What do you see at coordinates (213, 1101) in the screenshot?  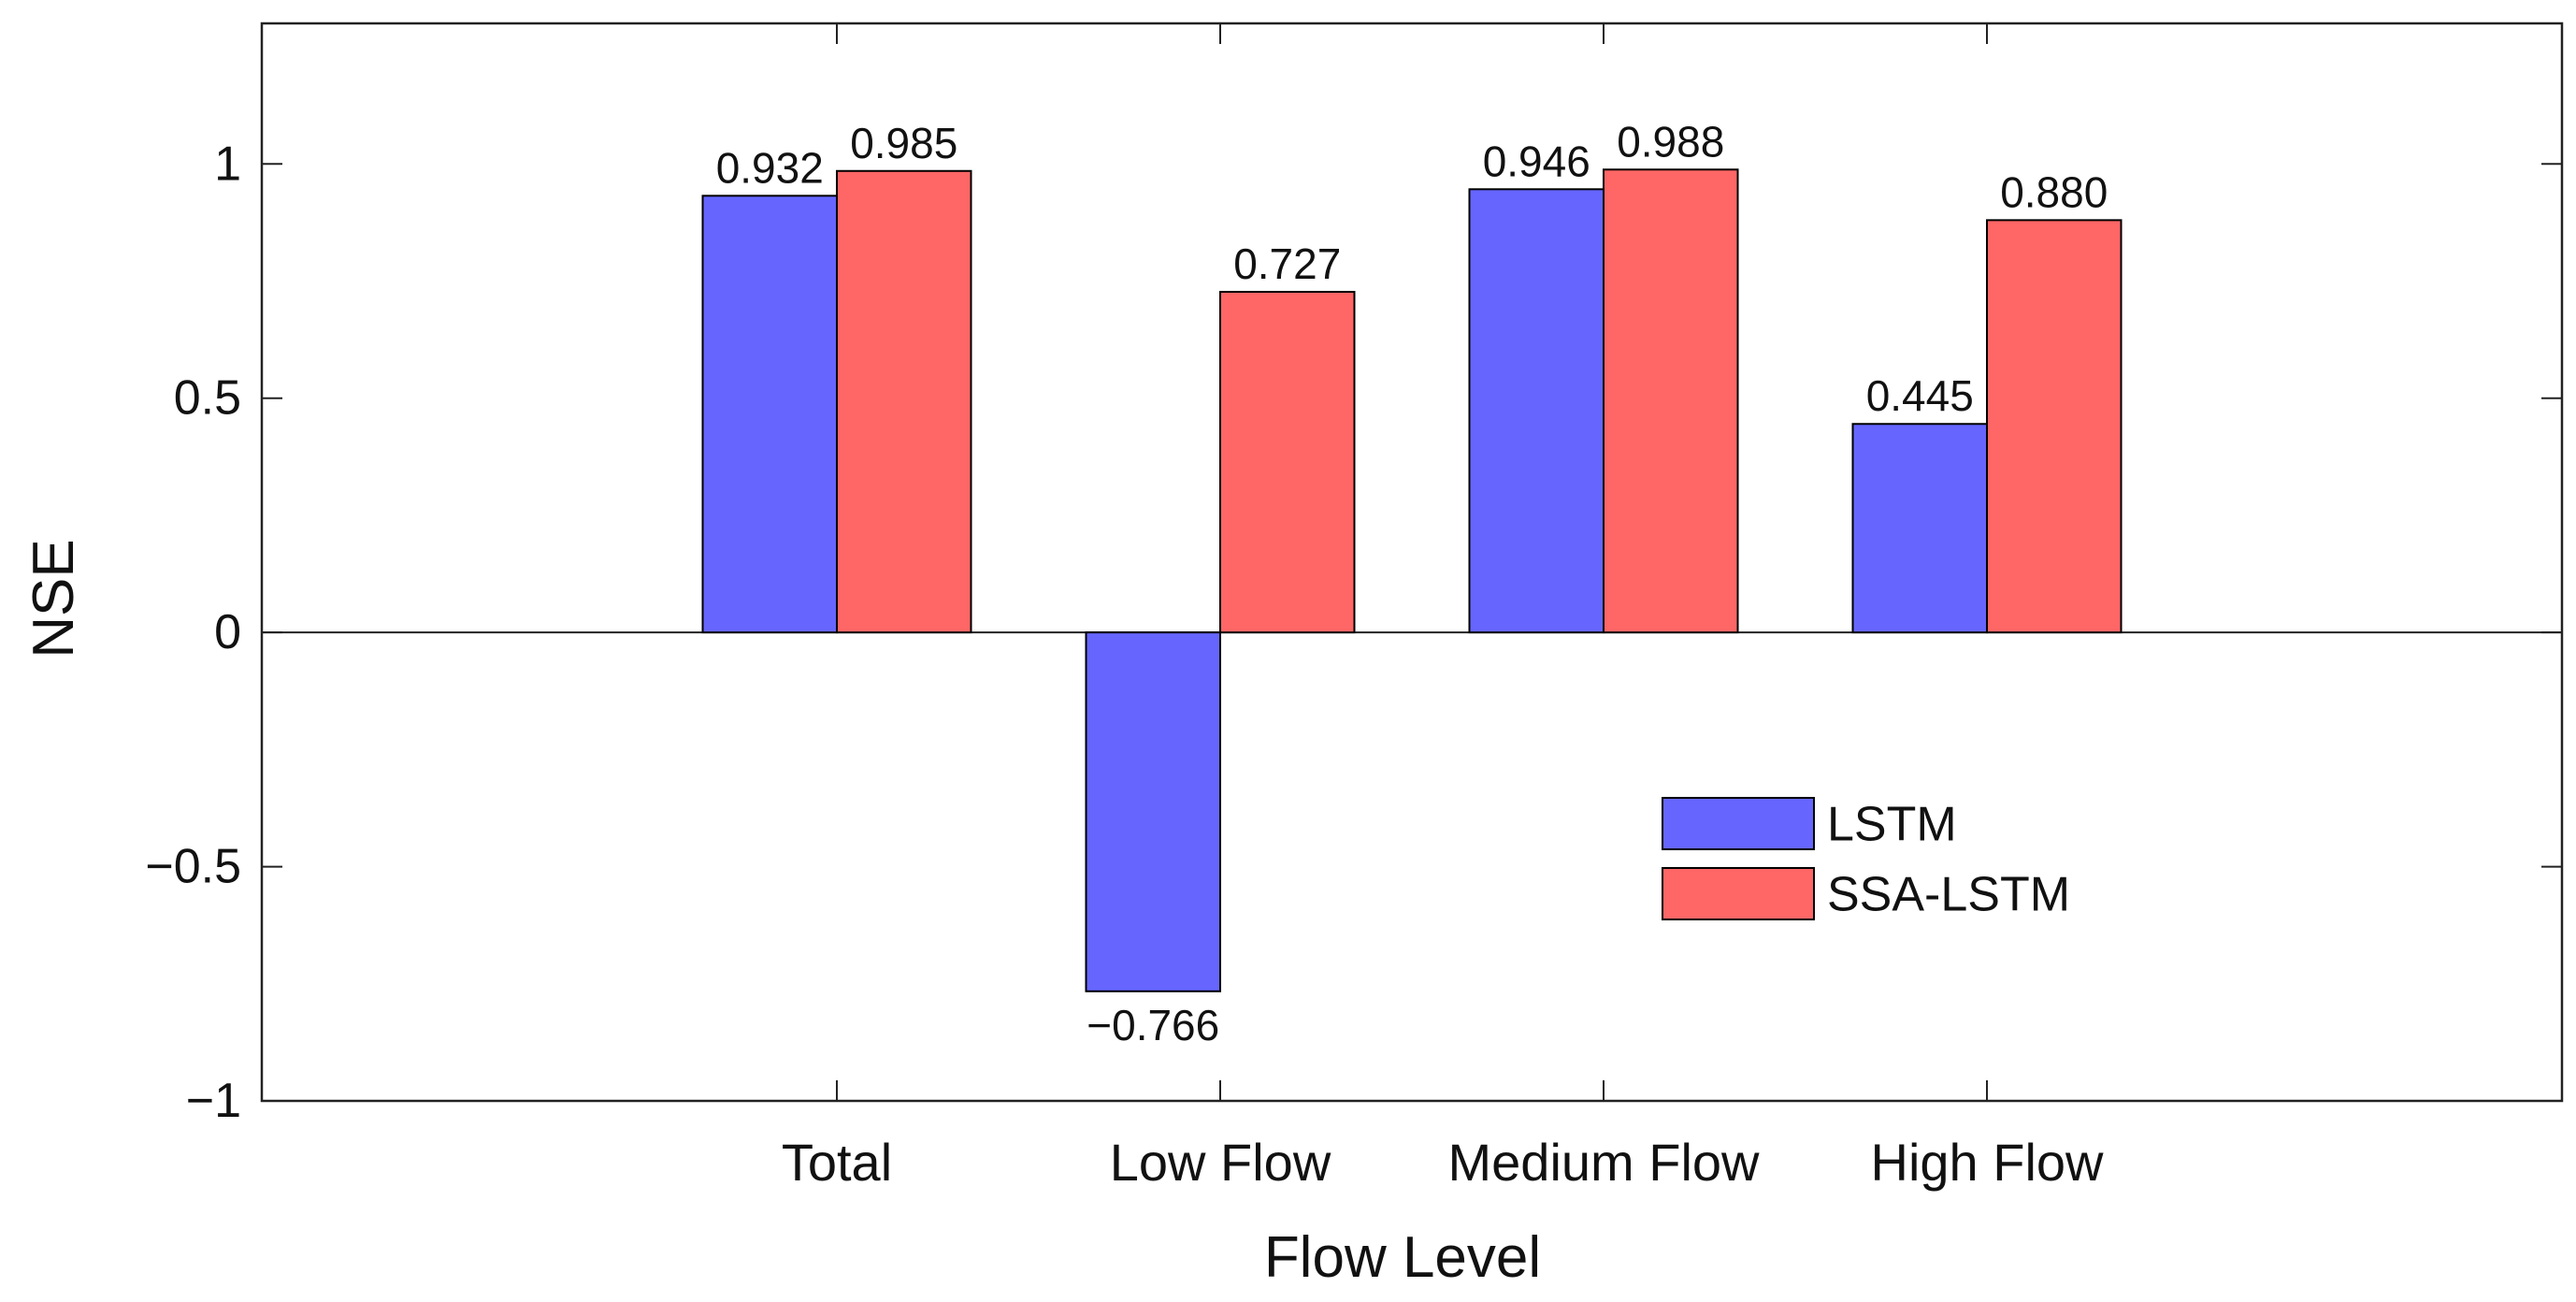 I see `y-tick-label: −1` at bounding box center [213, 1101].